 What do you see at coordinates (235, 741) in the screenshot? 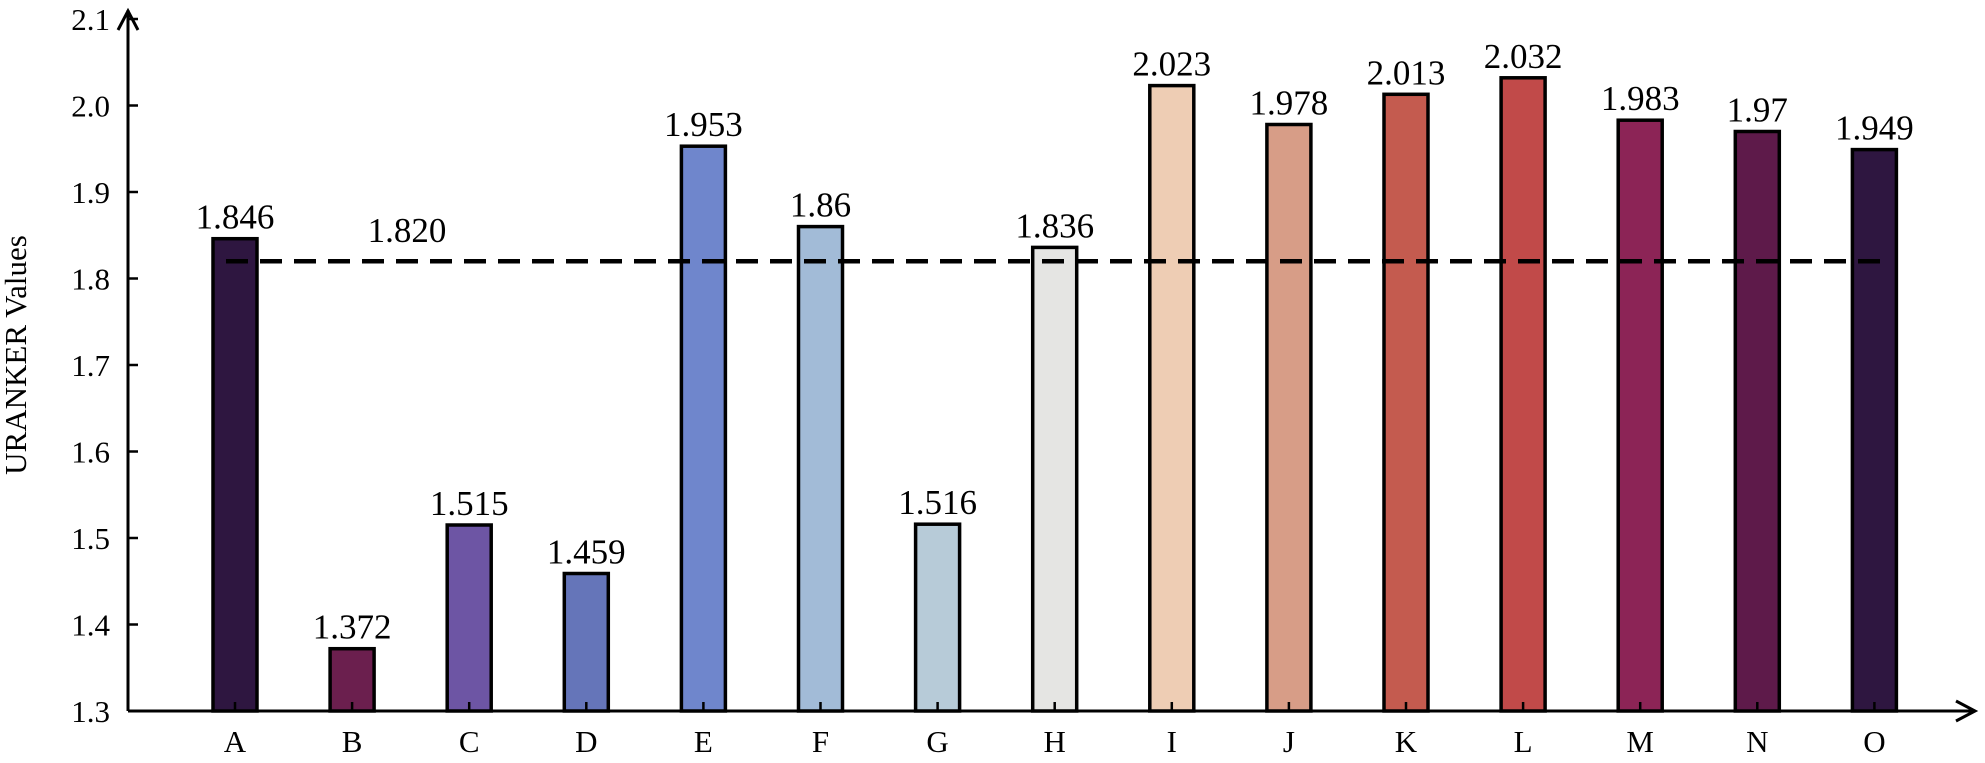
I see `x-tick-label-A: A` at bounding box center [235, 741].